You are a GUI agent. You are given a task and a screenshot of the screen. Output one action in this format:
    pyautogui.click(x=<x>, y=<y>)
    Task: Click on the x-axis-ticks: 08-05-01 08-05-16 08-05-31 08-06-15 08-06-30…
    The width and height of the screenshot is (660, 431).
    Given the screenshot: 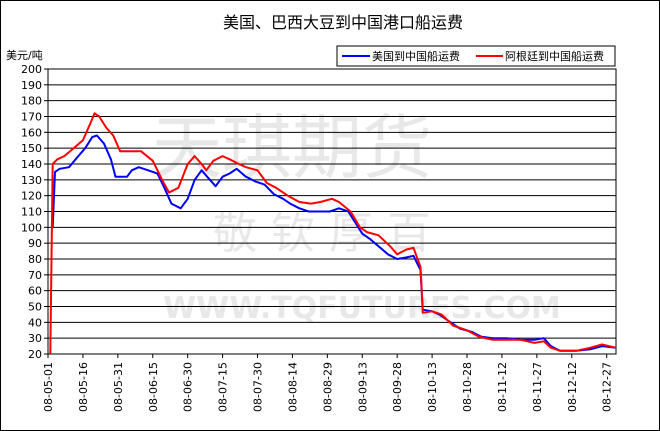 What is the action you would take?
    pyautogui.click(x=328, y=383)
    